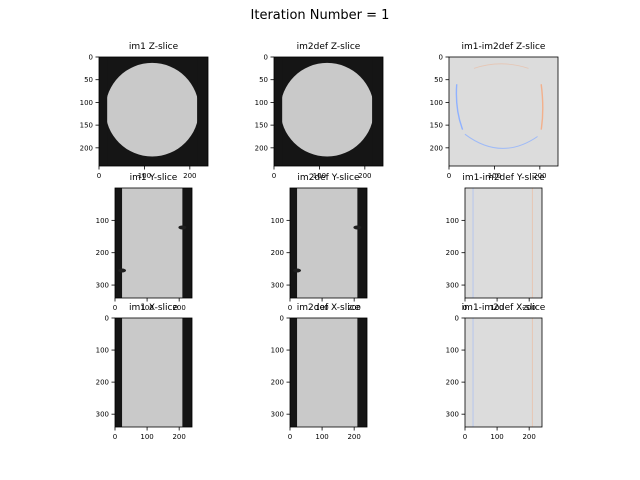 This screenshot has height=480, width=640. I want to click on subplot-title: im1-im2def Y-slice, so click(503, 178).